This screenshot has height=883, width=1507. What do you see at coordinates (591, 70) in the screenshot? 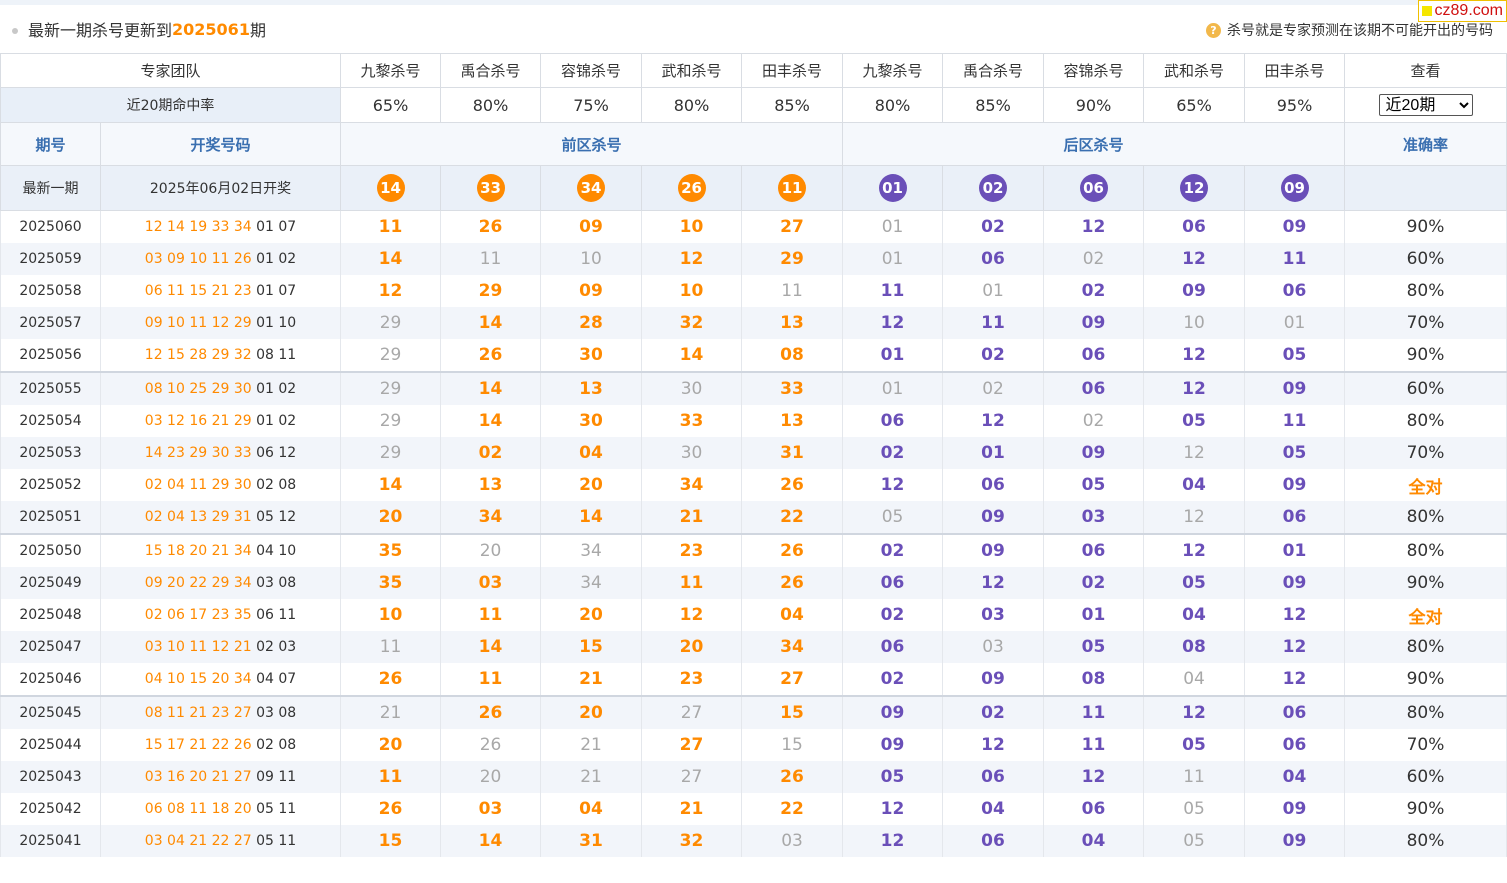
I see `expert-name: 容锦杀号` at bounding box center [591, 70].